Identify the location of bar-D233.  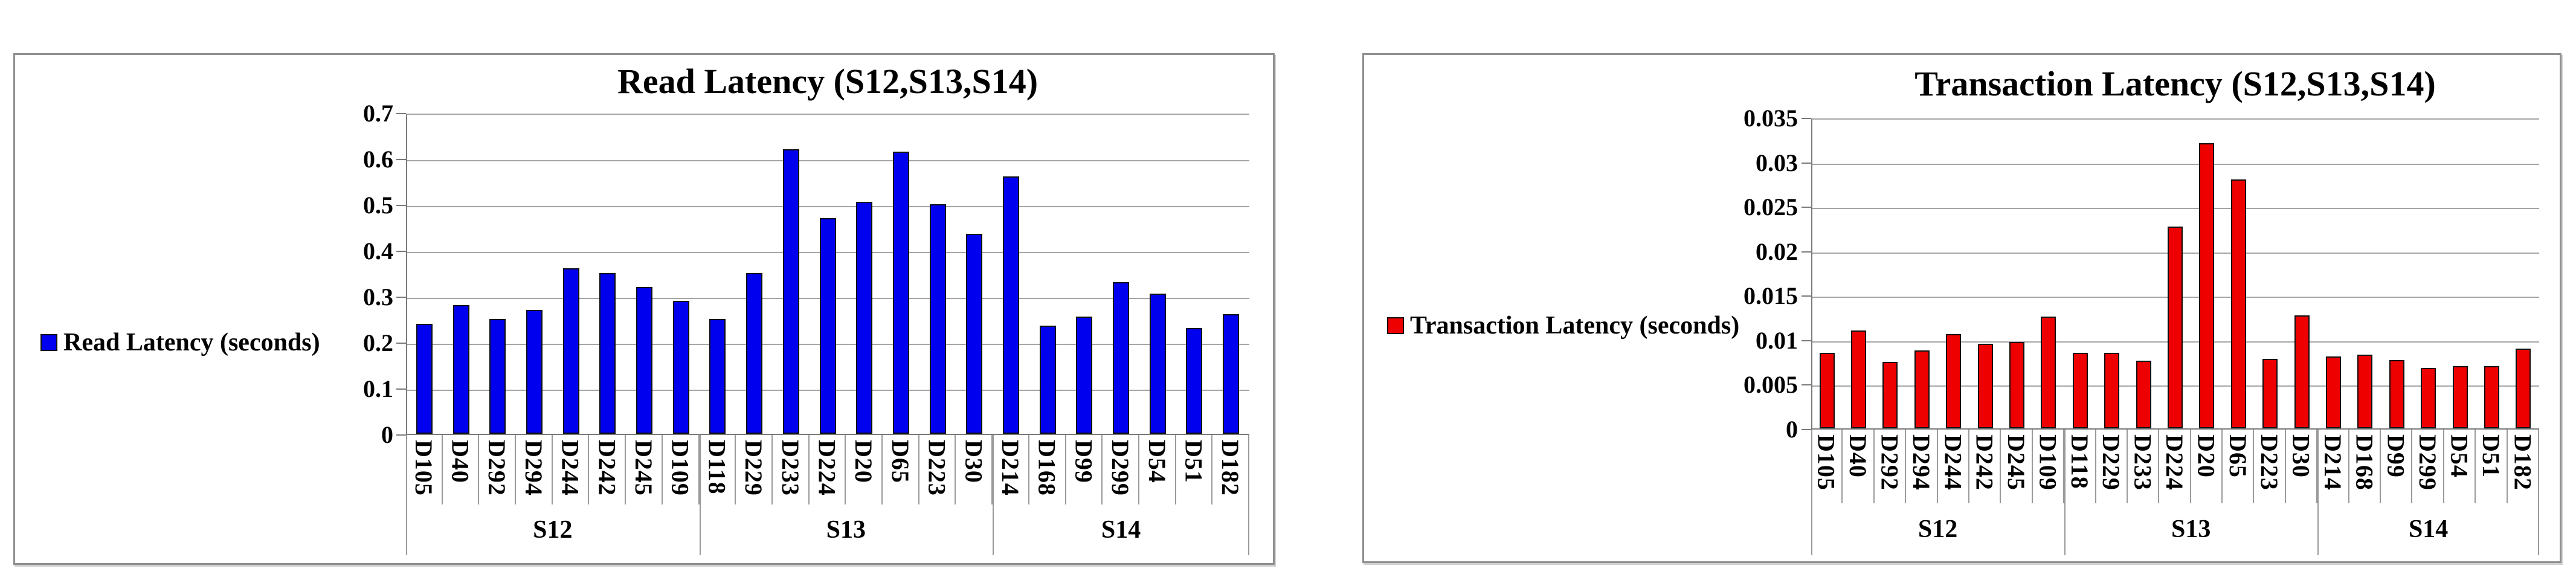
(791, 291).